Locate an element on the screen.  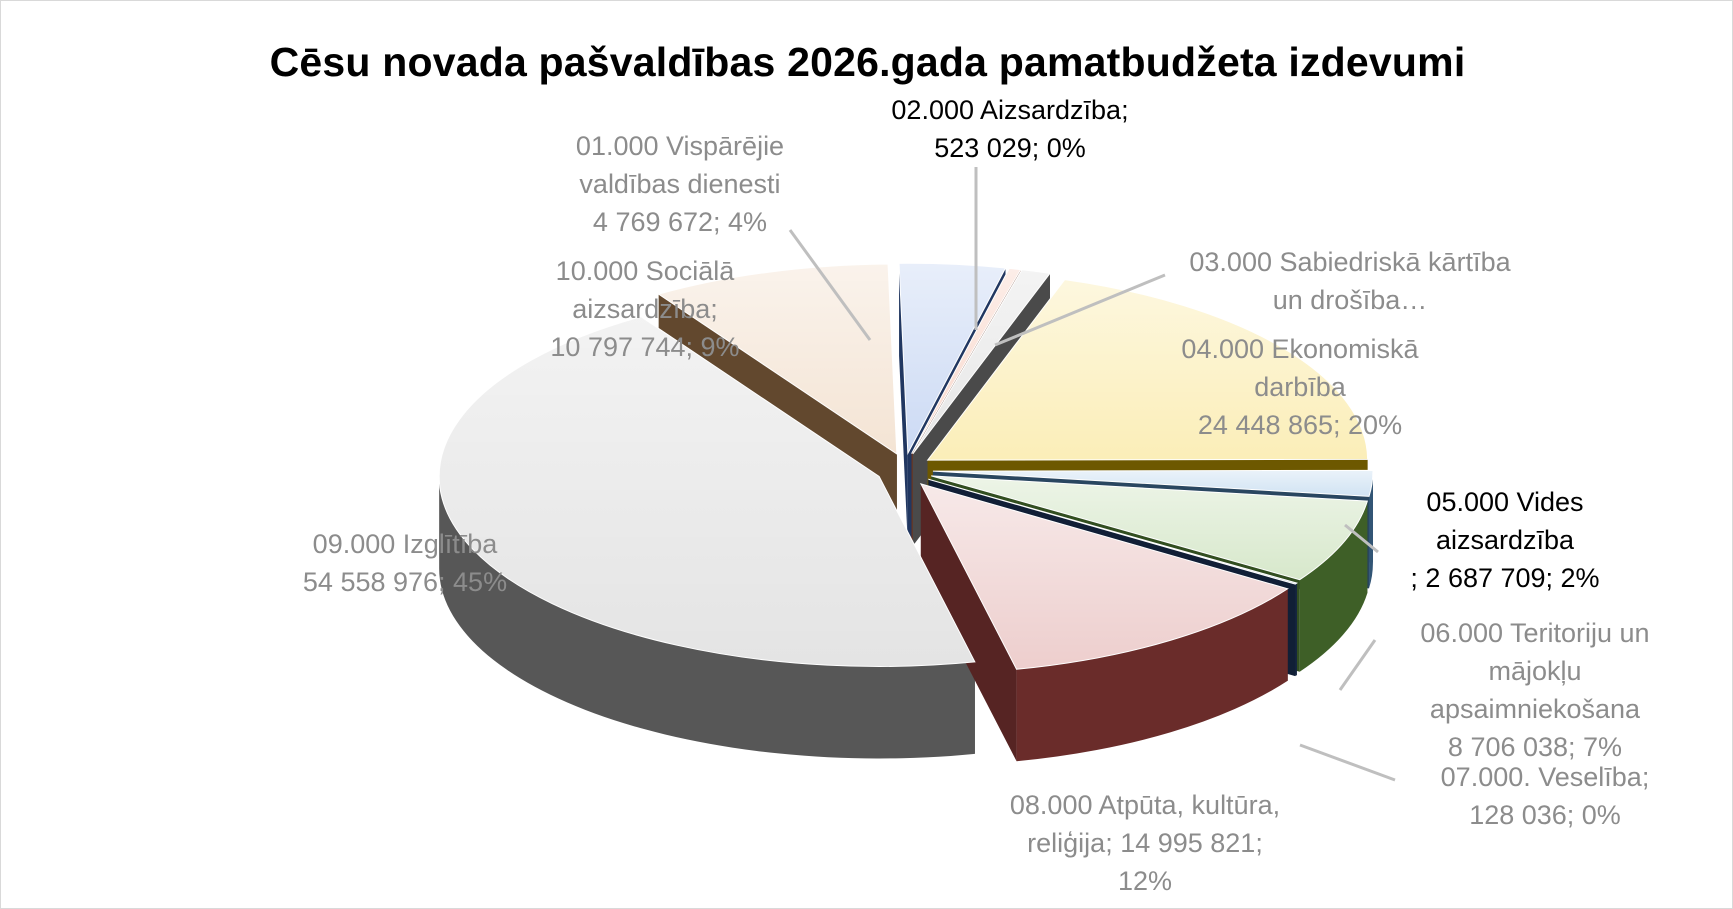
leader-line-03.000 is located at coordinates (1080, 310).